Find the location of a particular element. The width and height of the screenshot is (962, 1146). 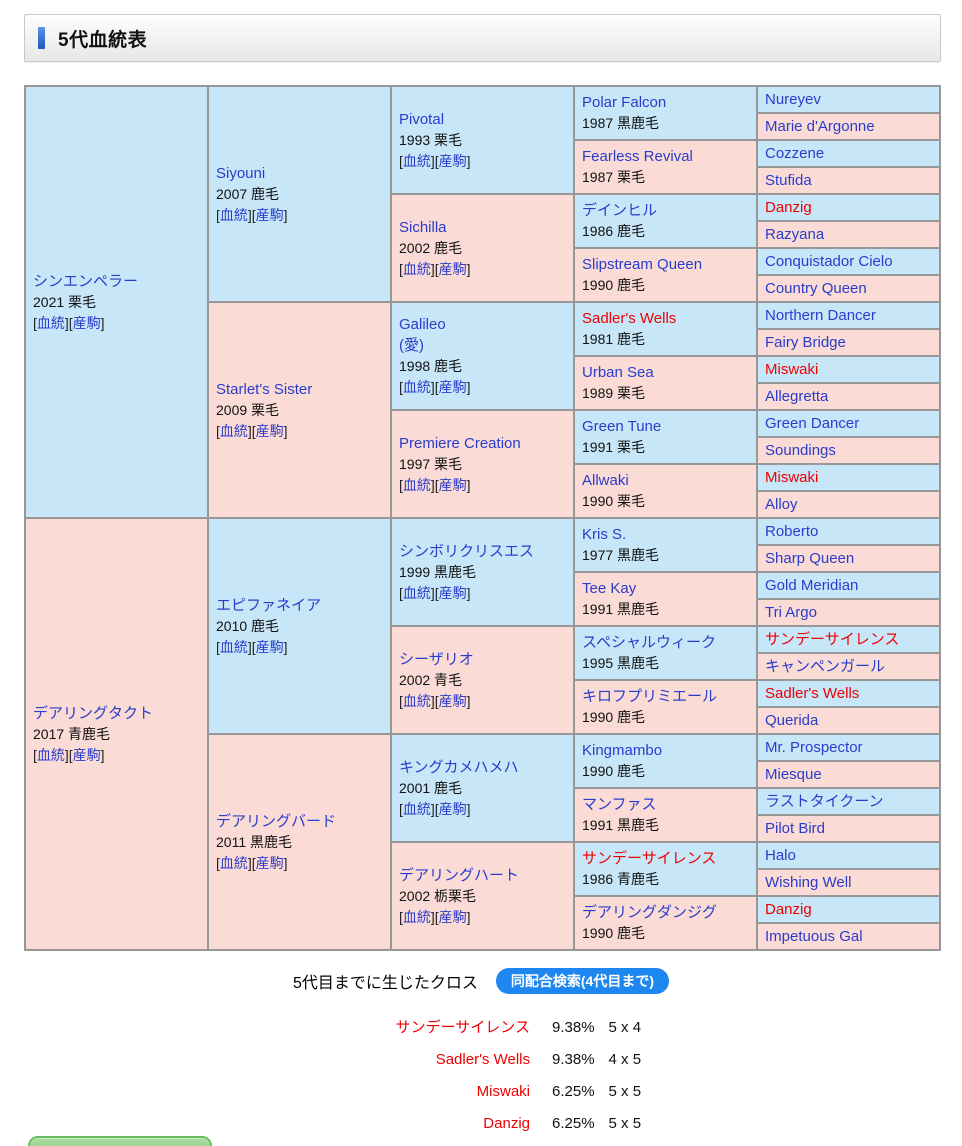

horse-link: Galileo (愛) is located at coordinates (422, 335).